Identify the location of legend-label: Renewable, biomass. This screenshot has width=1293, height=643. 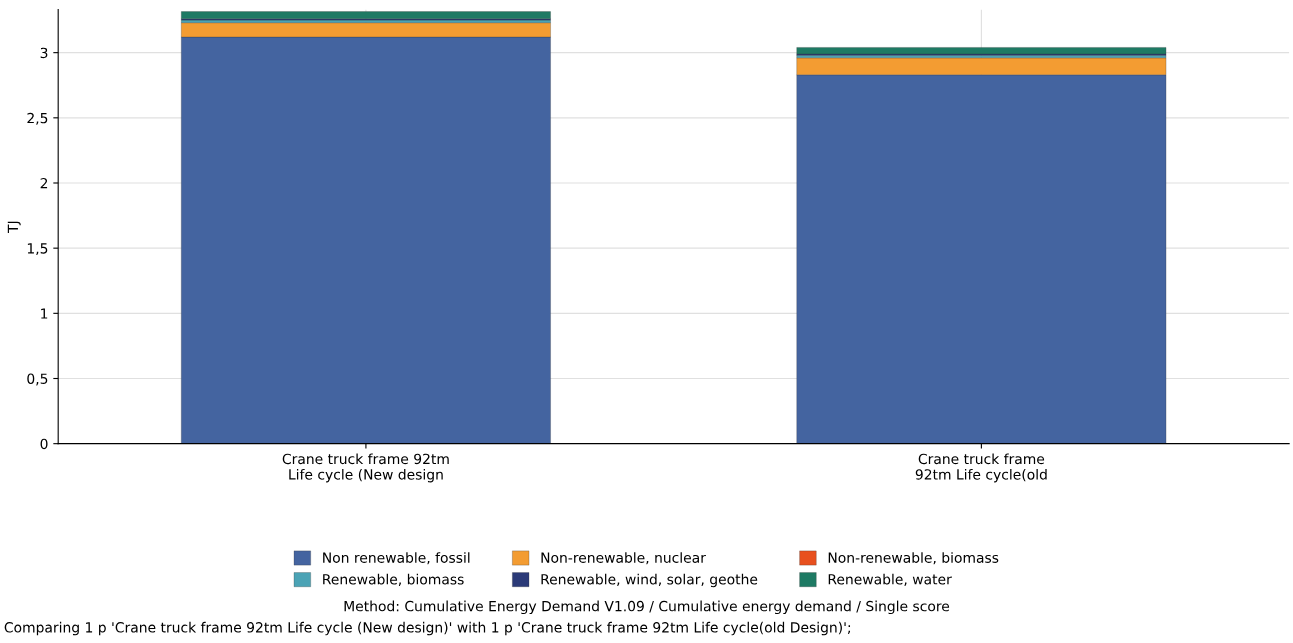
(393, 579).